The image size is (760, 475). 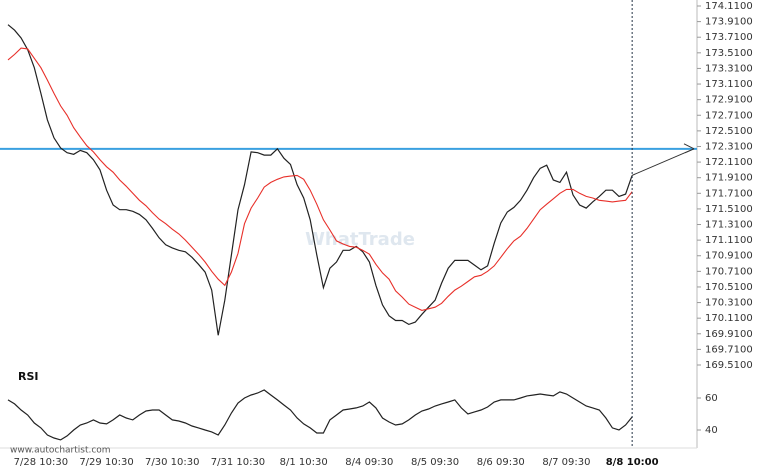 I want to click on y-tick-label: 172.7100, so click(x=729, y=115).